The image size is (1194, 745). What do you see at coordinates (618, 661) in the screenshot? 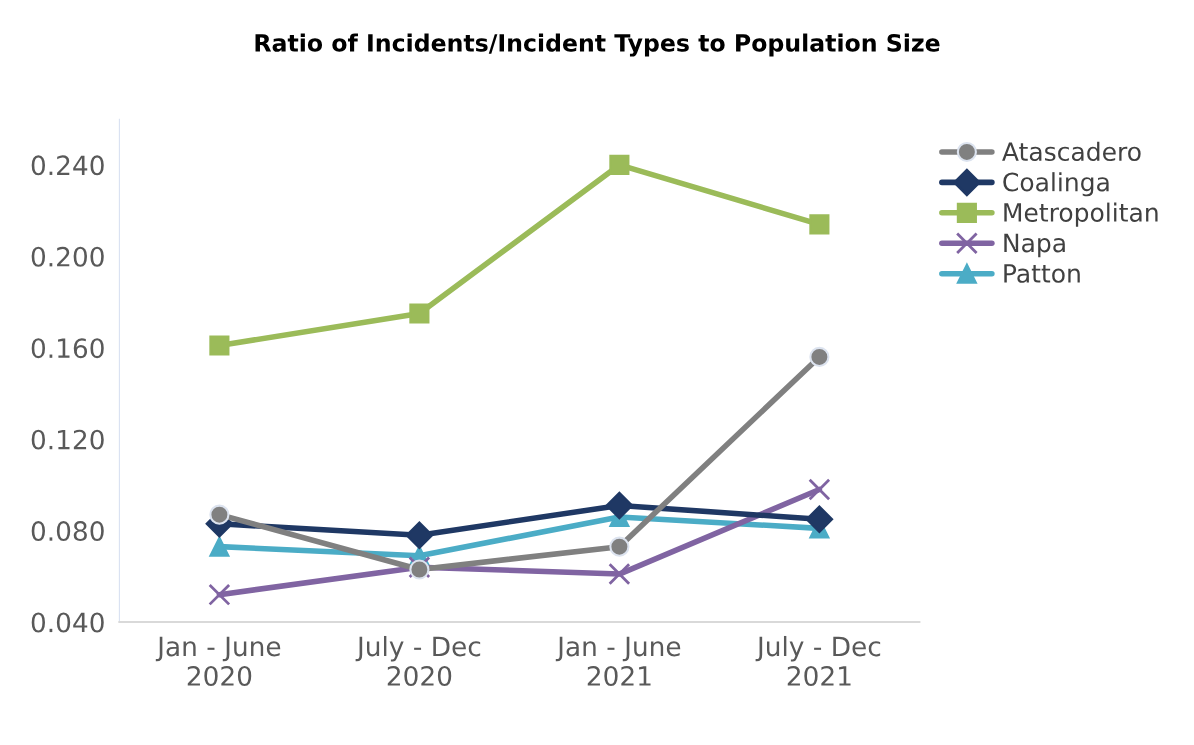
I see `x-tick-label: Jan - June 2021` at bounding box center [618, 661].